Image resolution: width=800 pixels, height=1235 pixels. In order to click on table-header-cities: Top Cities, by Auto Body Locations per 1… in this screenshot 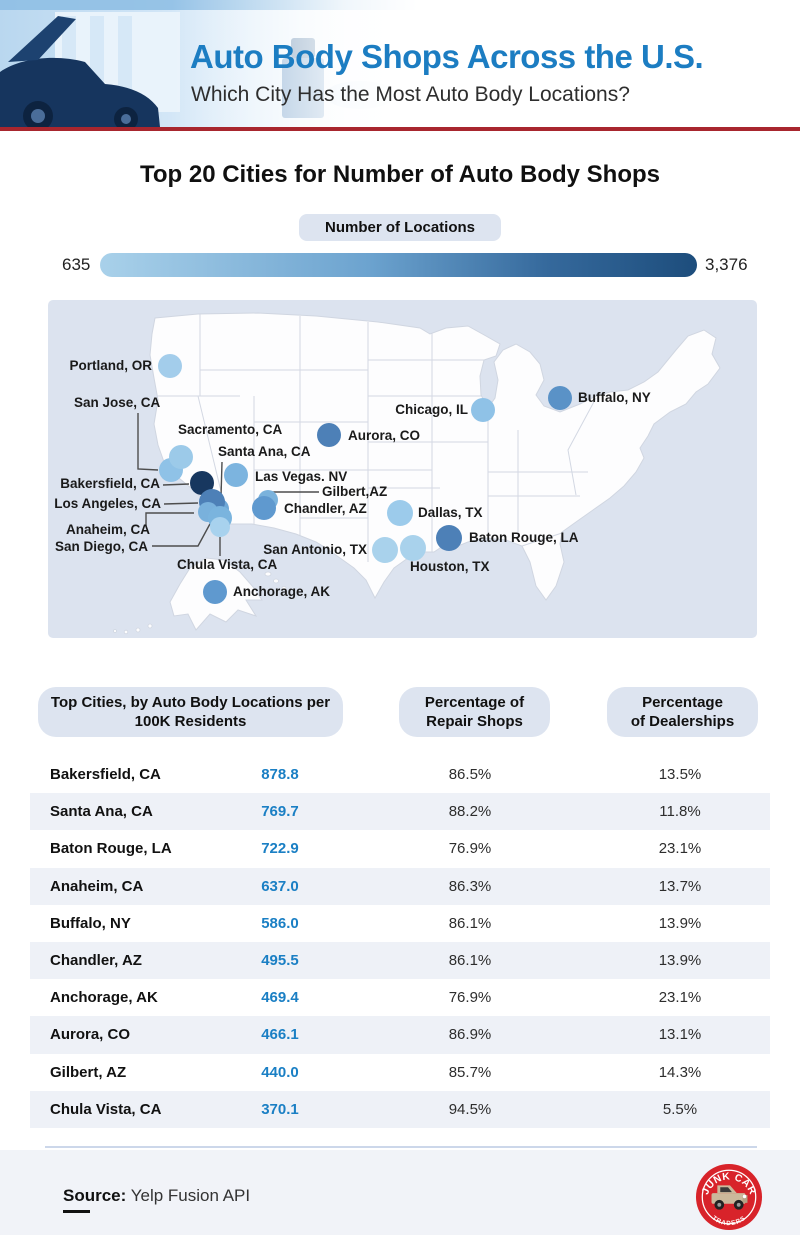, I will do `click(190, 712)`.